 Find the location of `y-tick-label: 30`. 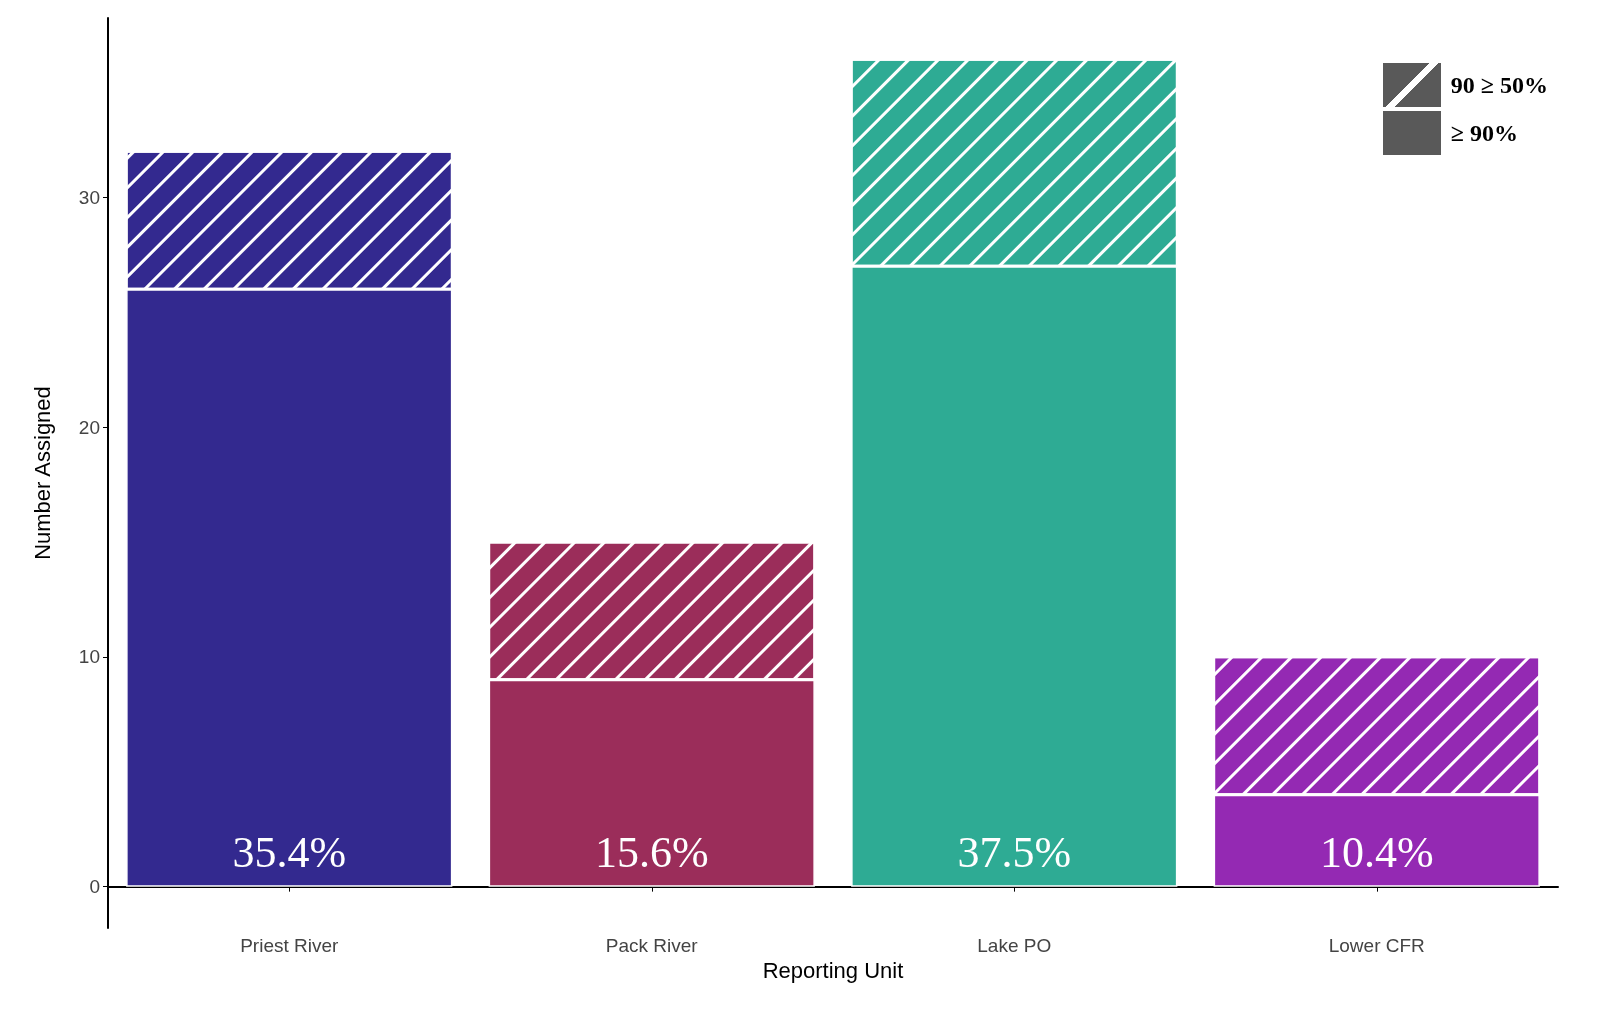

y-tick-label: 30 is located at coordinates (89, 197).